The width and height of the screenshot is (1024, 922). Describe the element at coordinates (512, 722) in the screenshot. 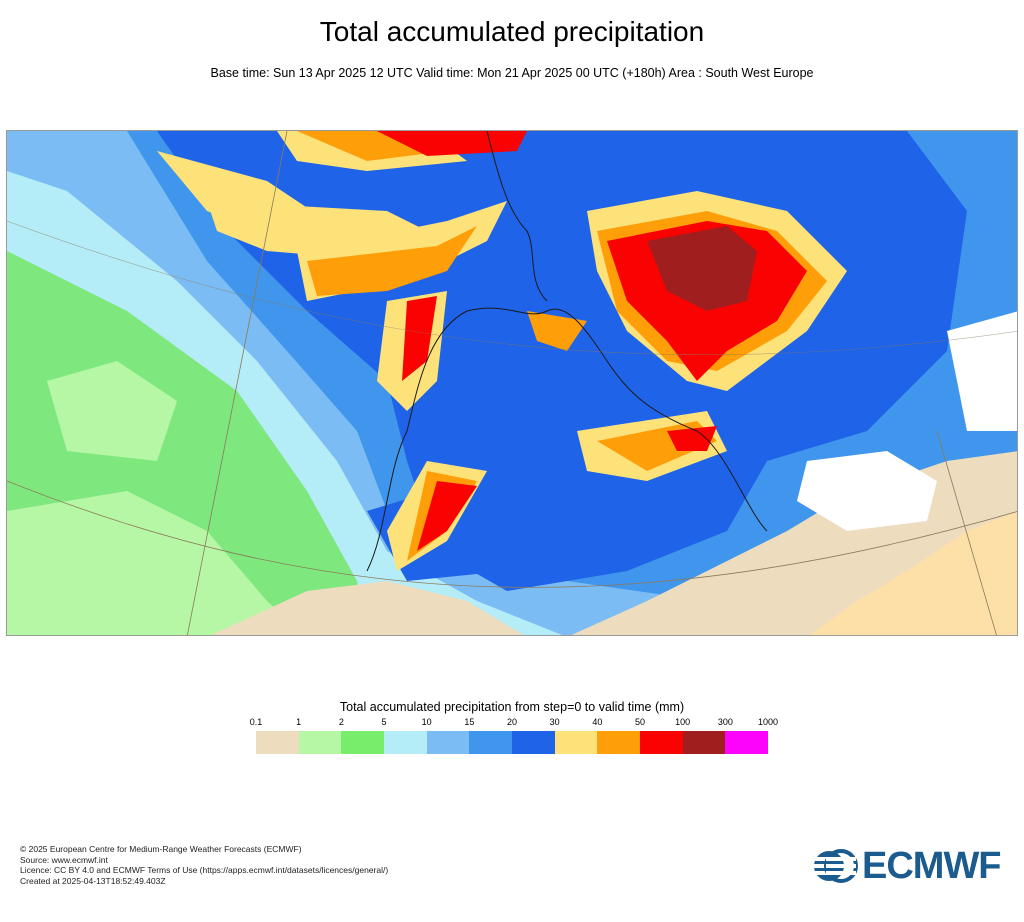

I see `legend-tick-label: 20` at that location.